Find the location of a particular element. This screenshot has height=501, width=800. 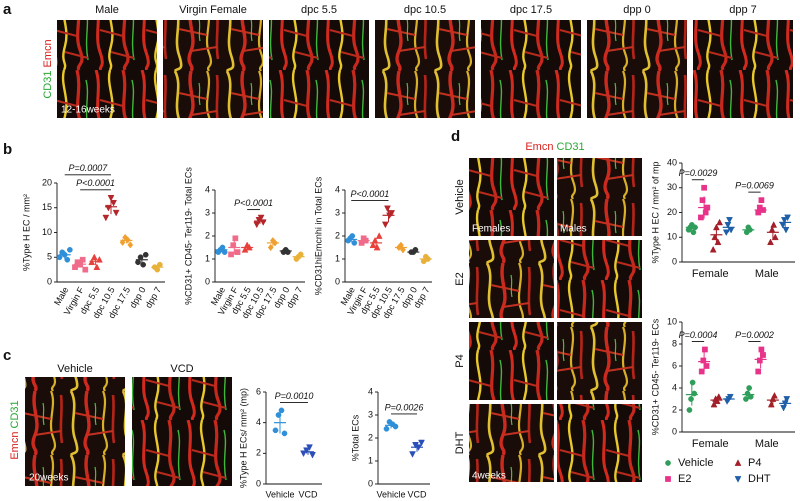

sex-label: Females is located at coordinates (491, 229).